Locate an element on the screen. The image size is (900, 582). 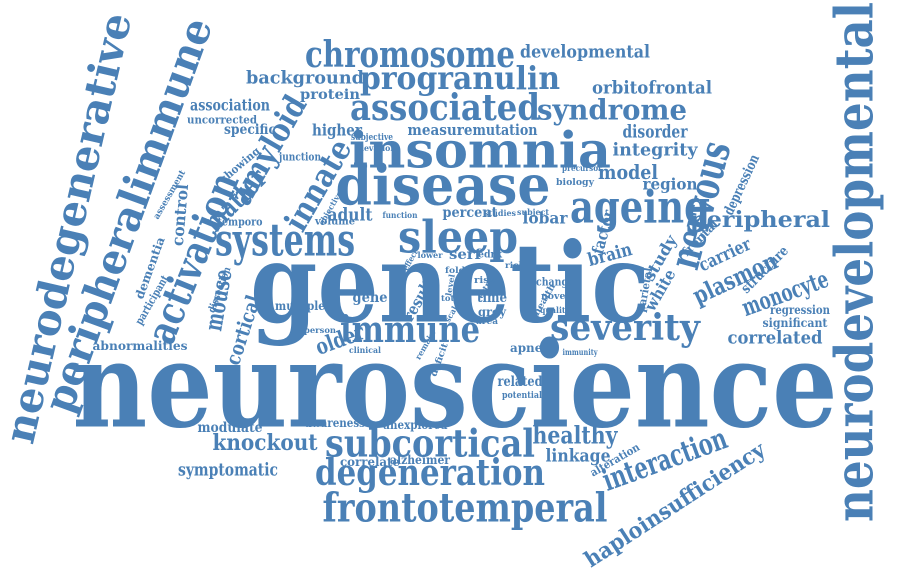
word: disorder is located at coordinates (655, 132).